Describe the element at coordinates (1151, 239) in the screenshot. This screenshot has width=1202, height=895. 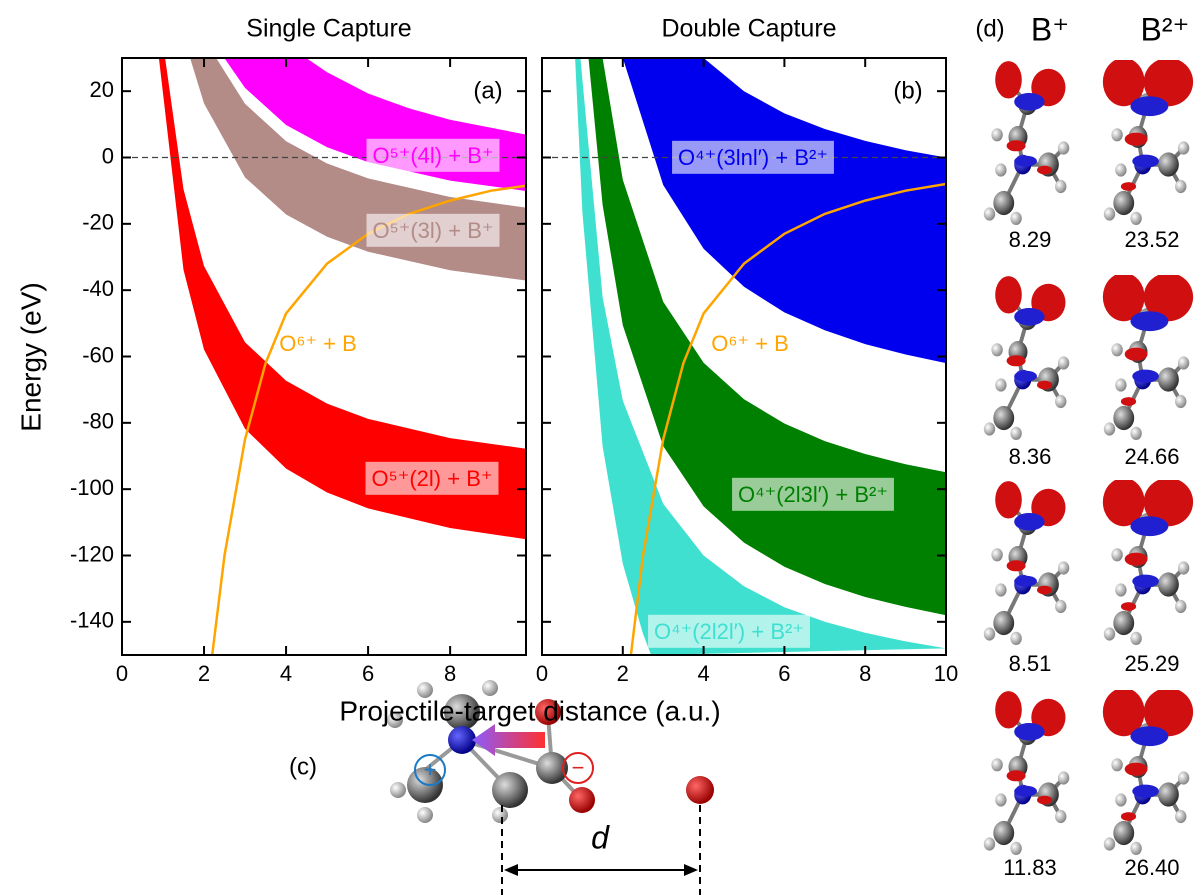
I see `orbital-energy: 23.52` at that location.